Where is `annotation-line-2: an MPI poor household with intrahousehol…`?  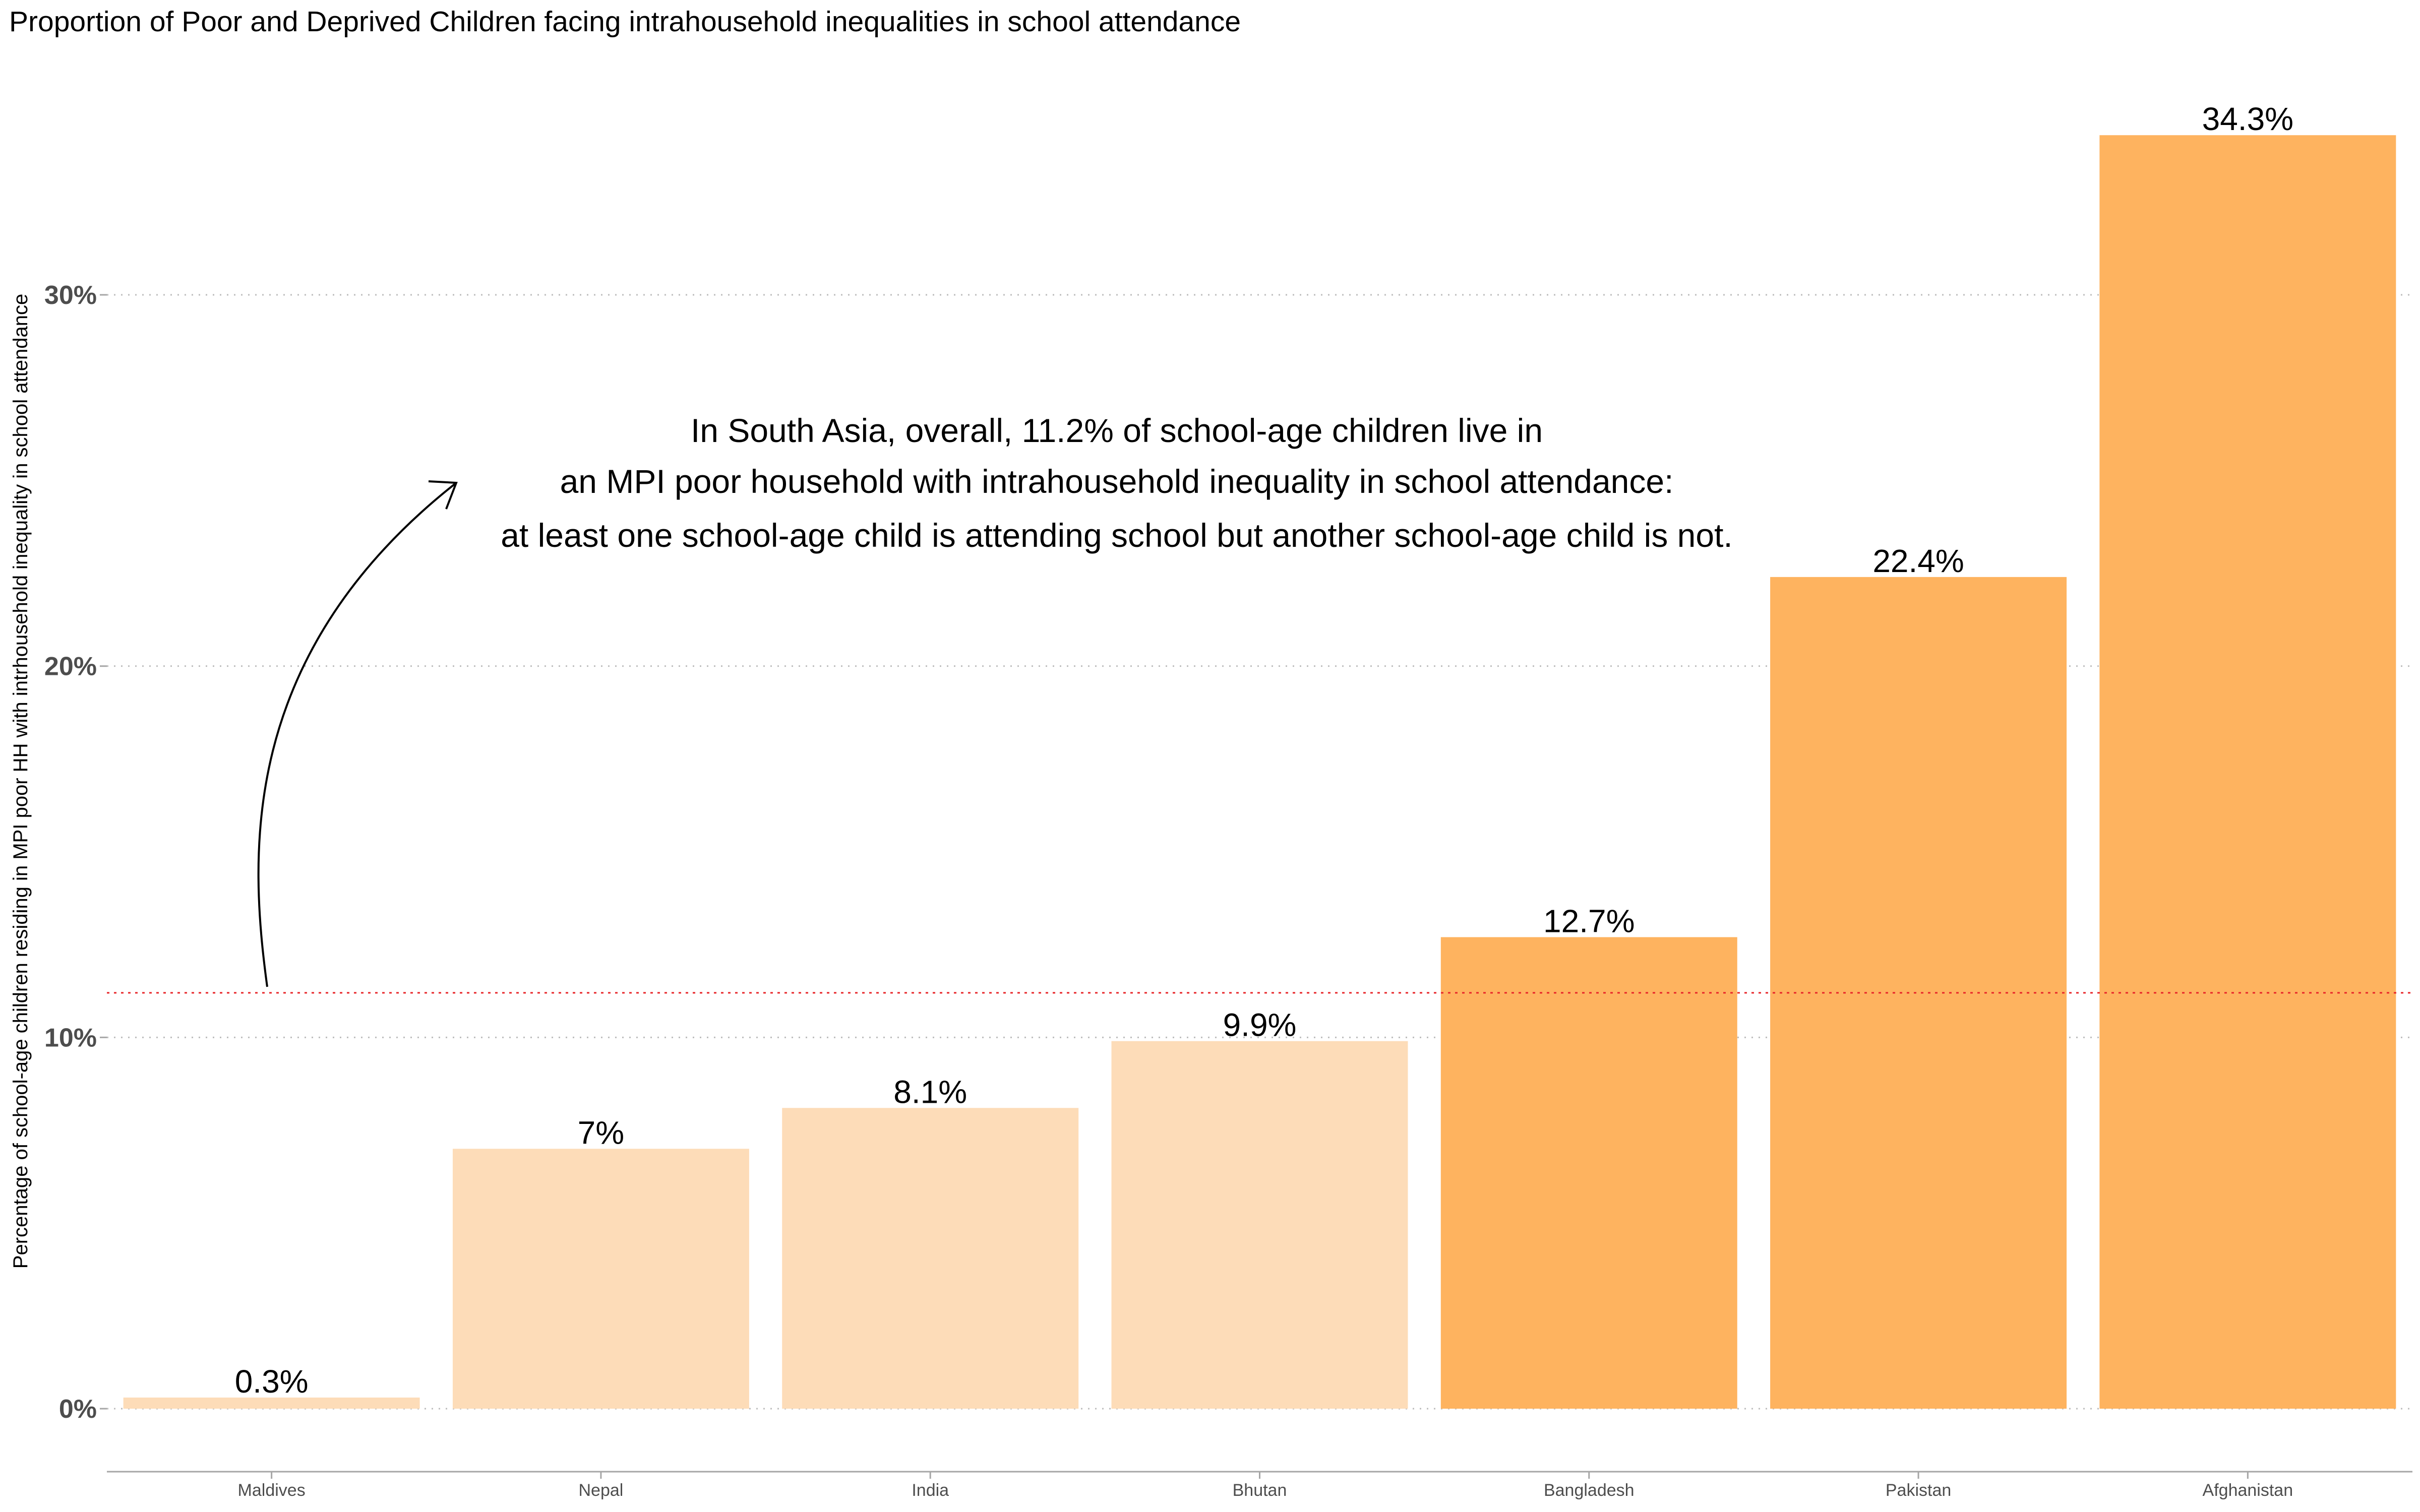 annotation-line-2: an MPI poor household with intrahousehol… is located at coordinates (1117, 481).